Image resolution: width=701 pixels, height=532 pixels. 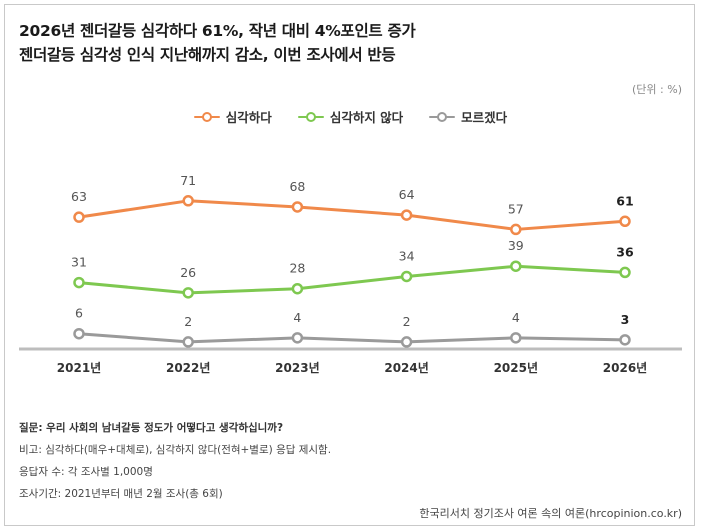 I want to click on note-period: 조사기간: 2021년부터 매년 2월 조사(총 6회), so click(x=121, y=494).